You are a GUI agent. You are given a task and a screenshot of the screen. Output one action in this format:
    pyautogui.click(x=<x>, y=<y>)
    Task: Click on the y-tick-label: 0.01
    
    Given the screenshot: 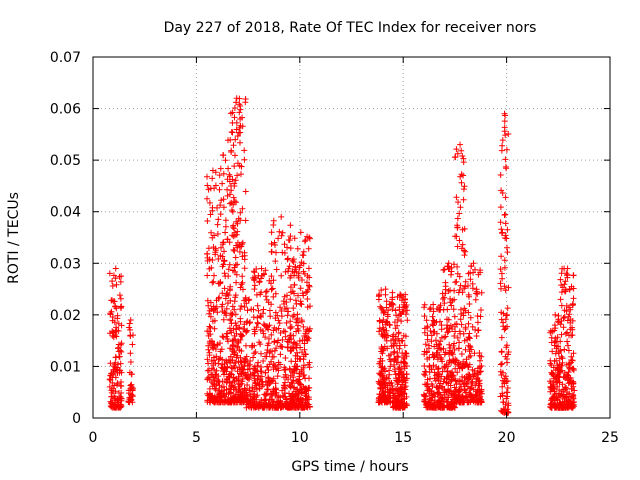 What is the action you would take?
    pyautogui.click(x=65, y=367)
    